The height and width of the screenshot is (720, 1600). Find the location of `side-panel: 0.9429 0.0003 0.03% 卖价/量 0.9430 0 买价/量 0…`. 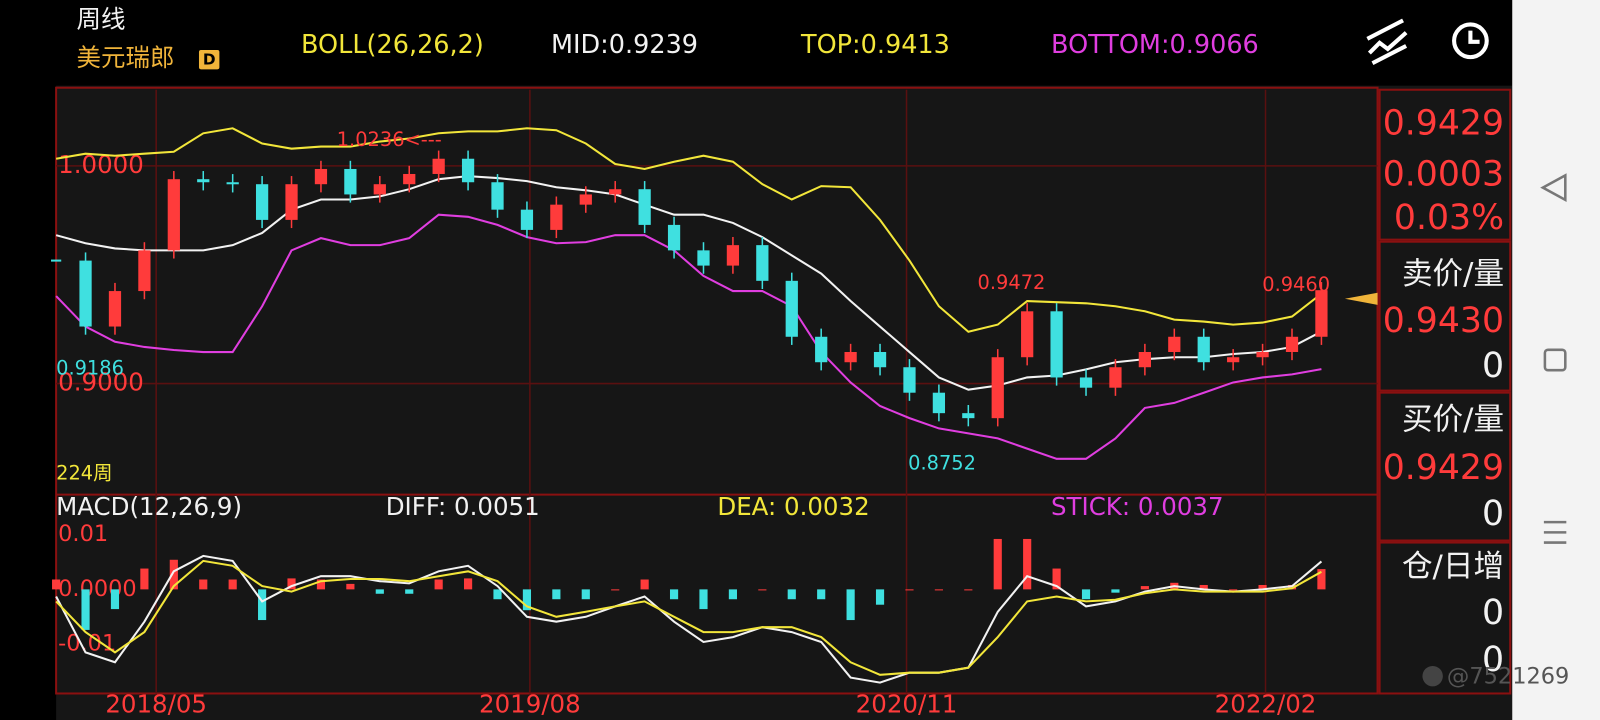

side-panel: 0.9429 0.0003 0.03% 卖价/量 0.9430 0 买价/量 0… is located at coordinates (1443, 391).